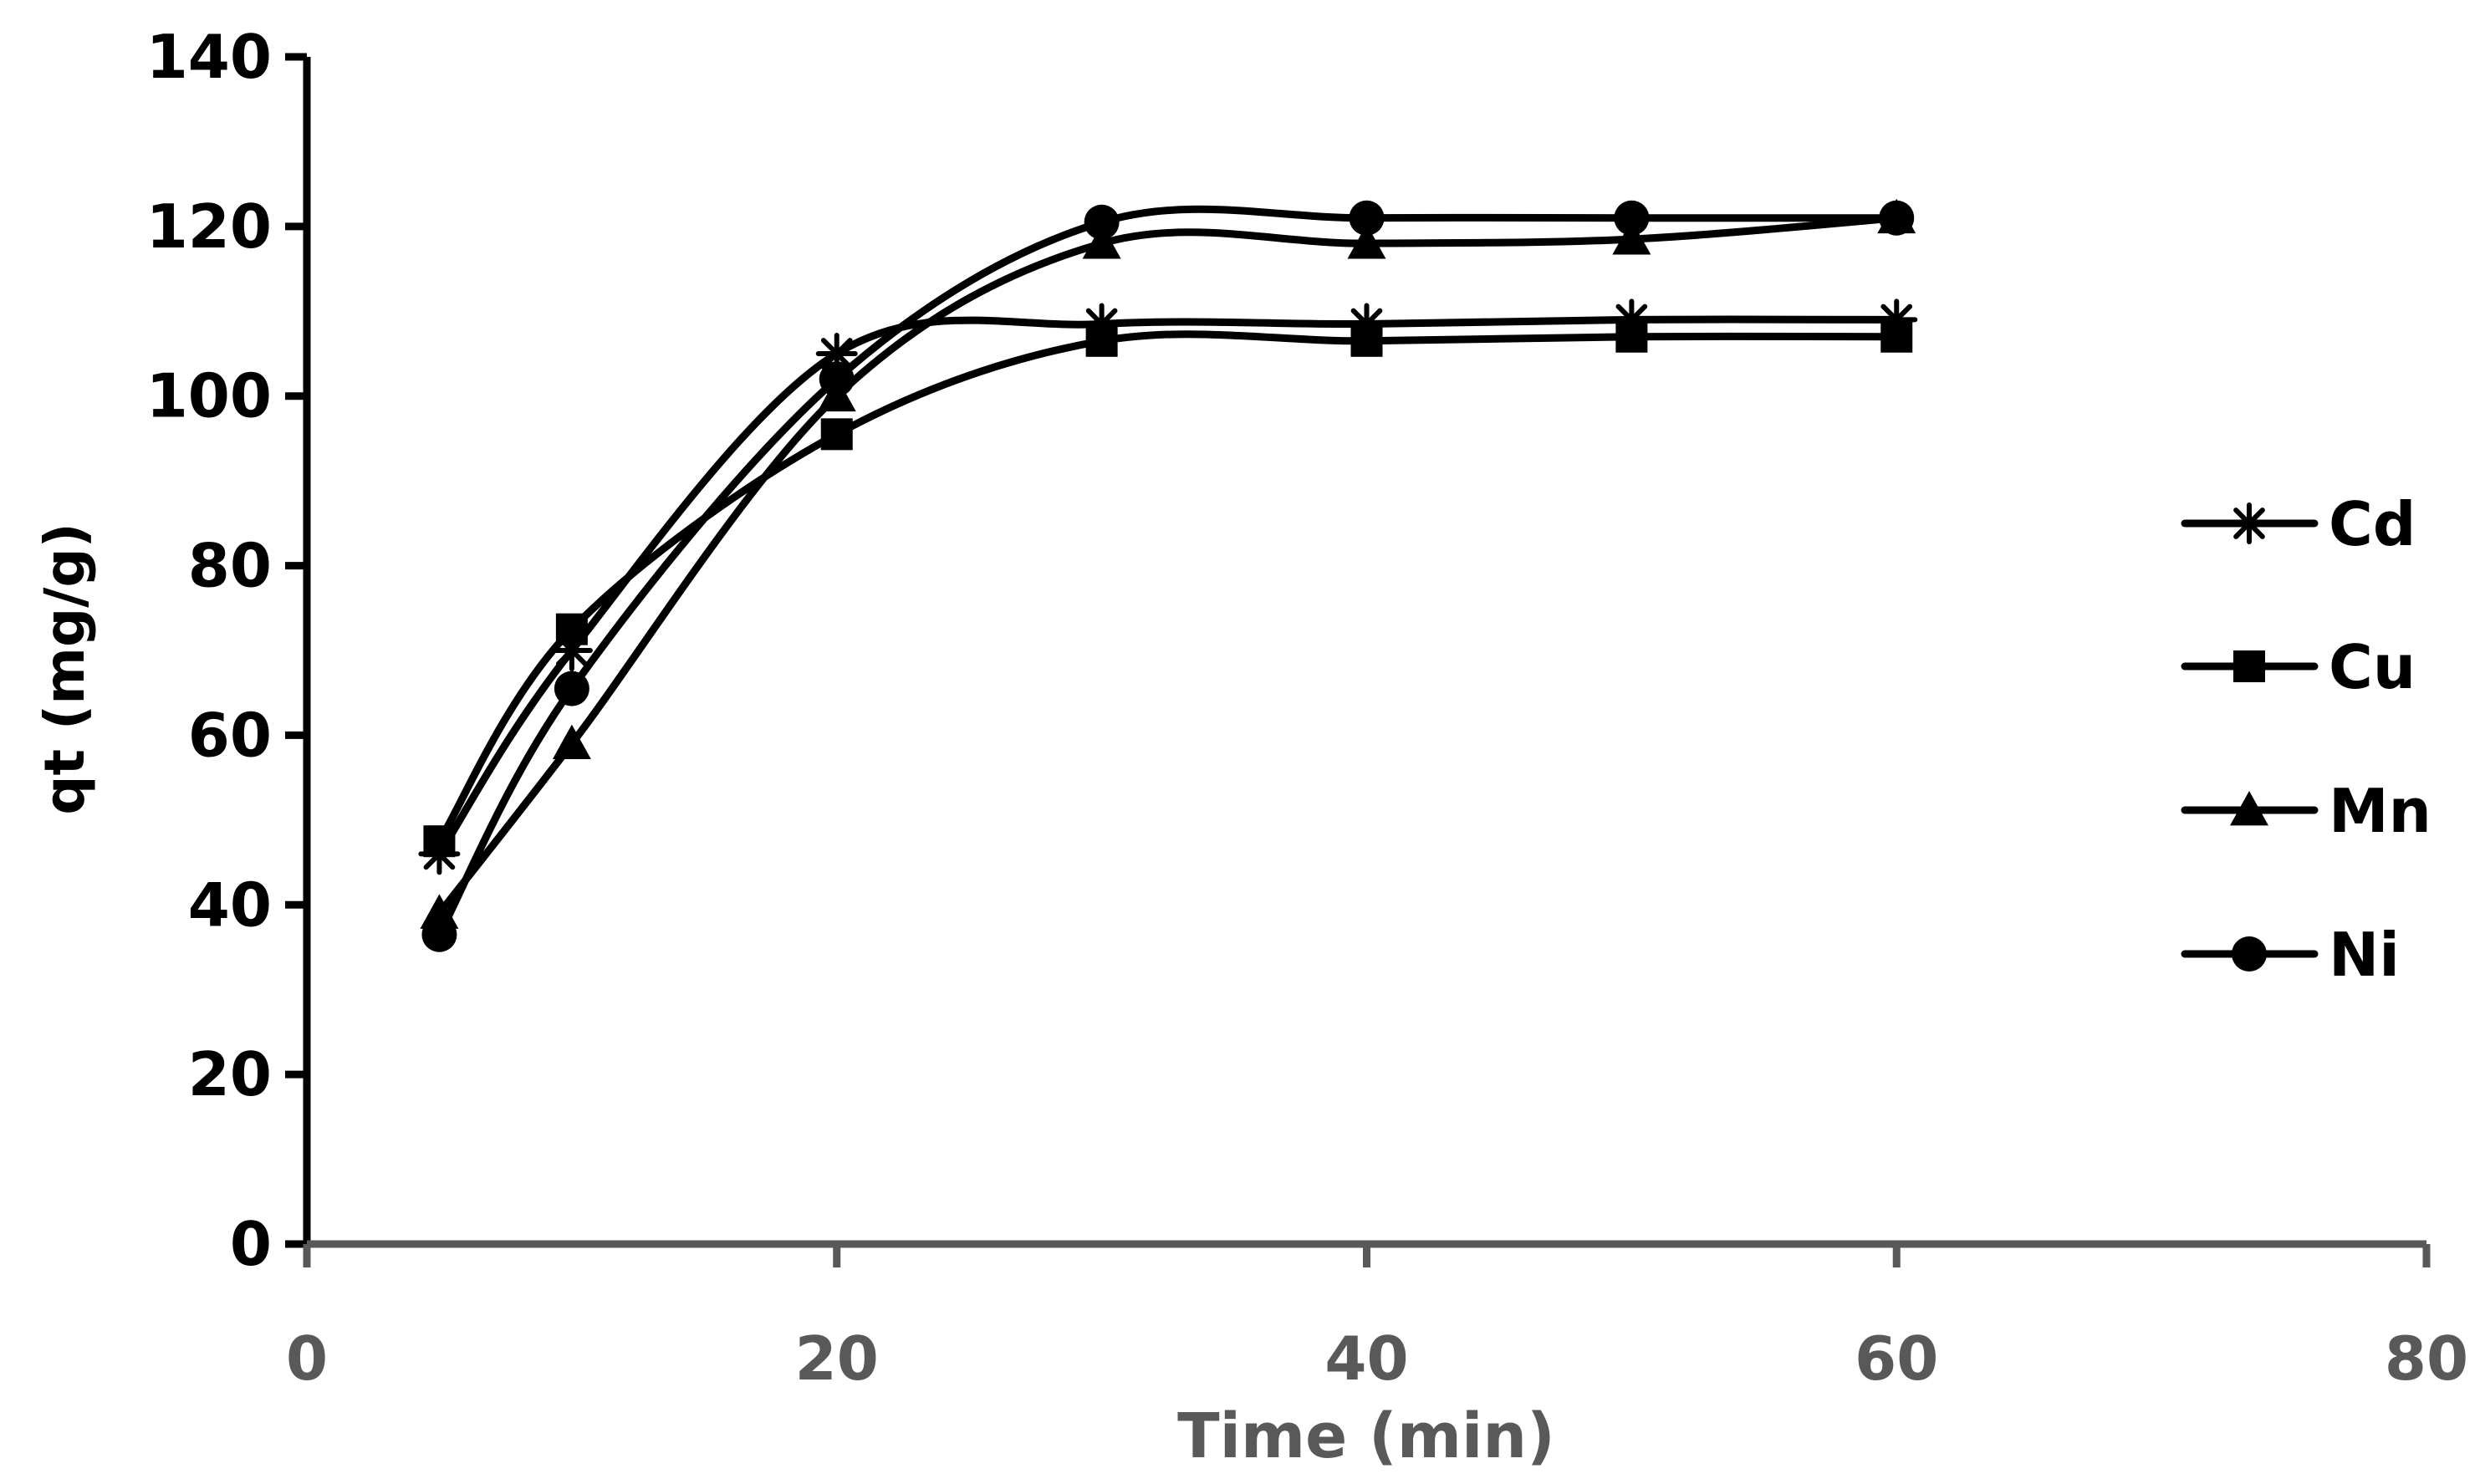  Describe the element at coordinates (65, 668) in the screenshot. I see `y-axis-title: qt (mg/g)` at that location.